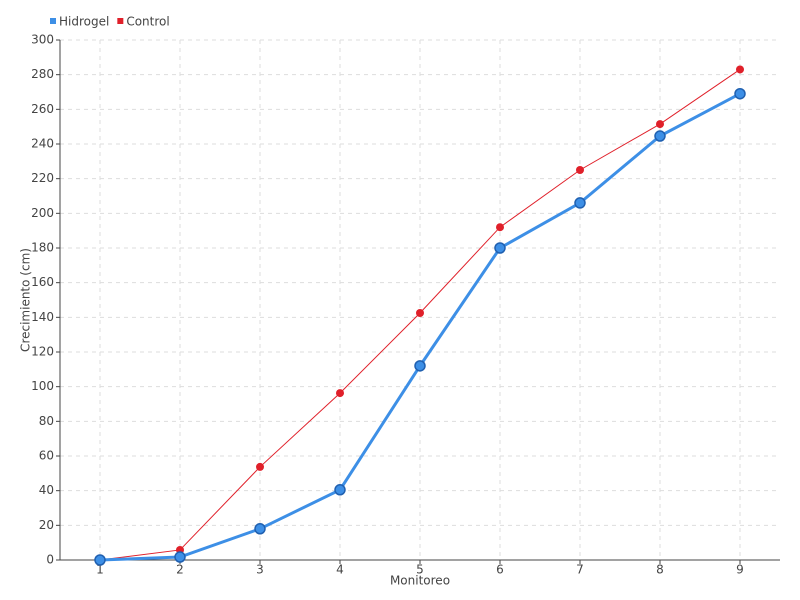  What do you see at coordinates (26, 300) in the screenshot?
I see `y-axis-label: Crecimiento (cm)` at bounding box center [26, 300].